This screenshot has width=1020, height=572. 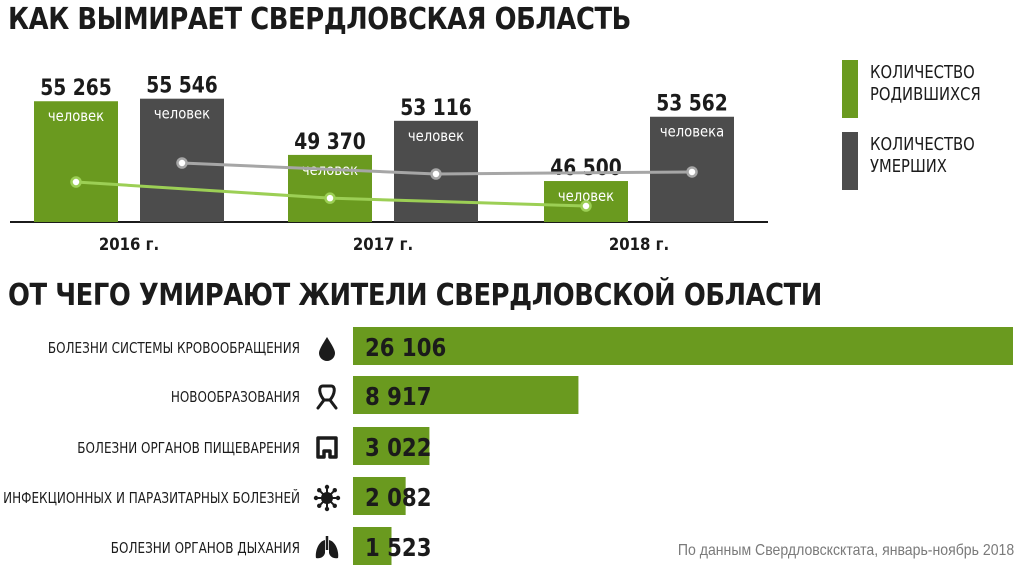 I want to click on cause-value-label-2: 8 917, so click(x=398, y=396).